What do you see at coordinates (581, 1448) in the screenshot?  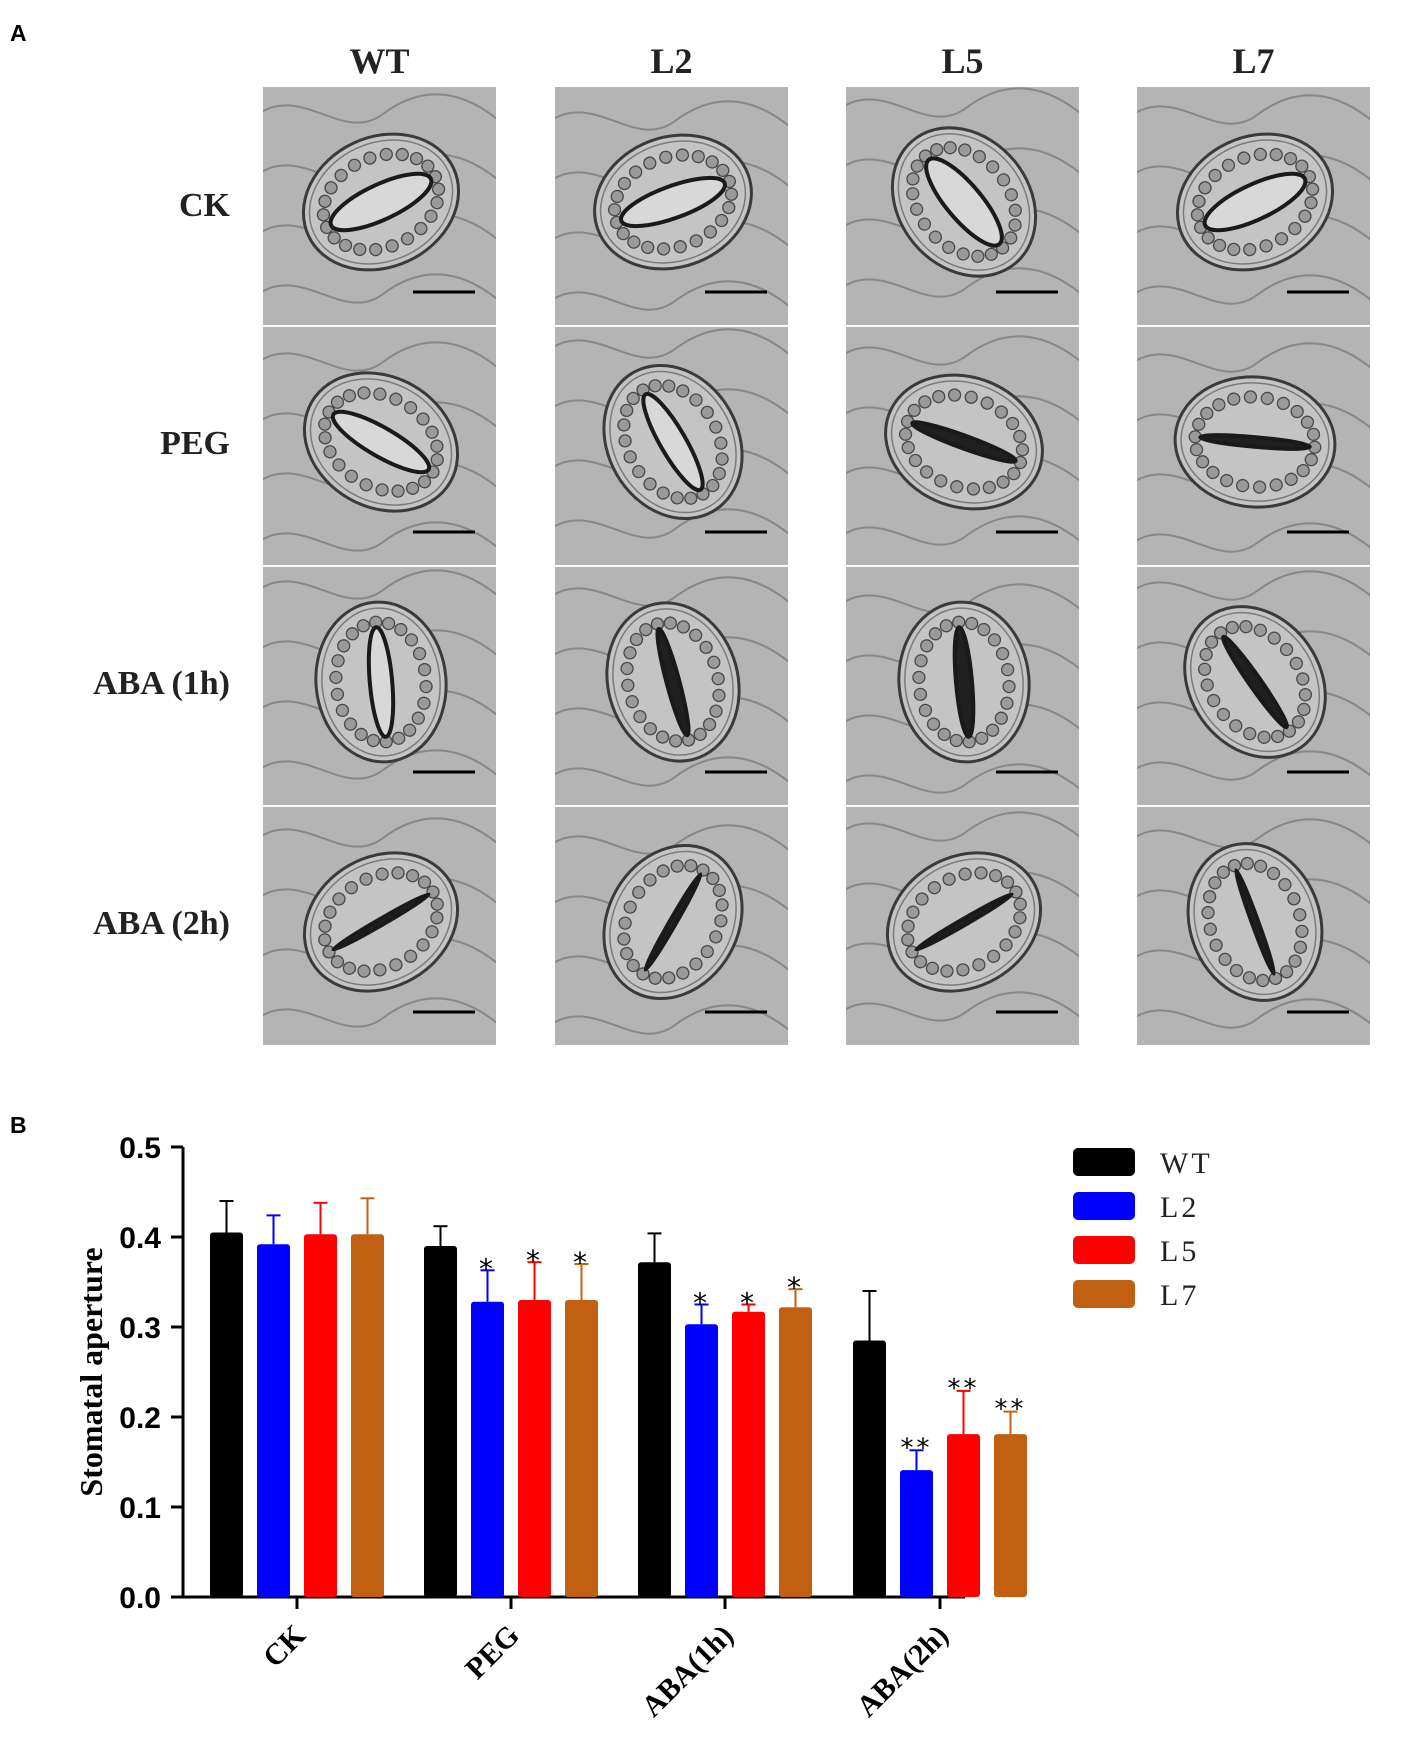 I see `bar-l7-peg` at bounding box center [581, 1448].